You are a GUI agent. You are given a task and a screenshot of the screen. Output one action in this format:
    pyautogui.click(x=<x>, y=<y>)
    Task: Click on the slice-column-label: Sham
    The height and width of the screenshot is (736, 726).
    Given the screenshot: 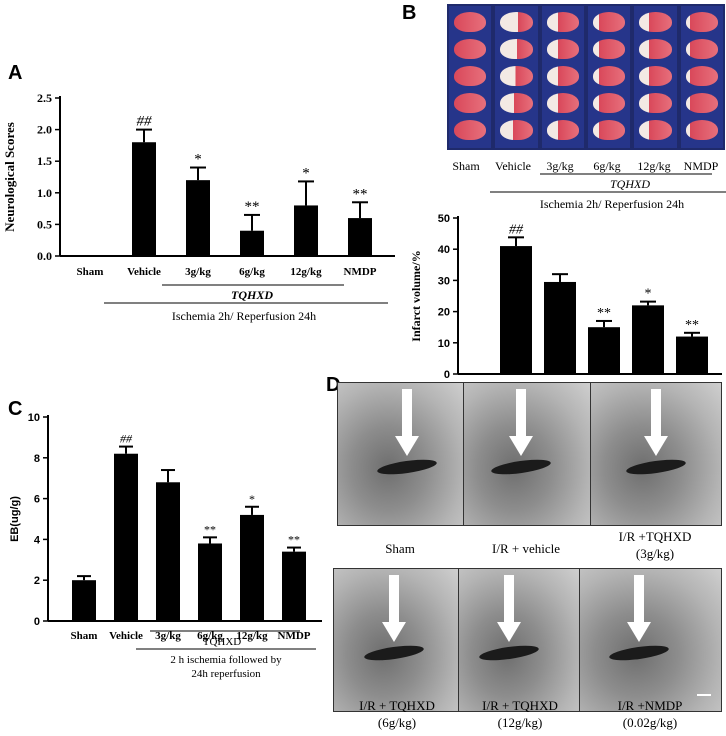 What is the action you would take?
    pyautogui.click(x=466, y=166)
    